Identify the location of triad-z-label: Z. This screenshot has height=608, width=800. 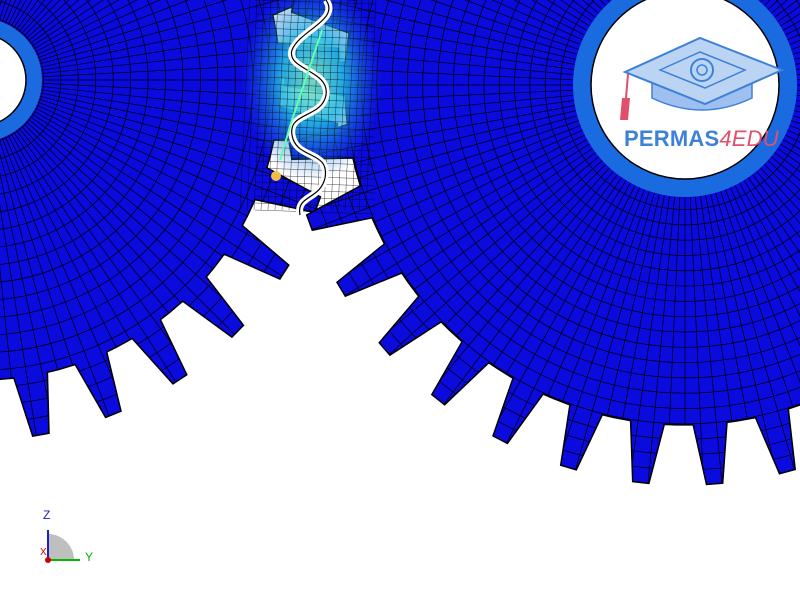
(47, 515).